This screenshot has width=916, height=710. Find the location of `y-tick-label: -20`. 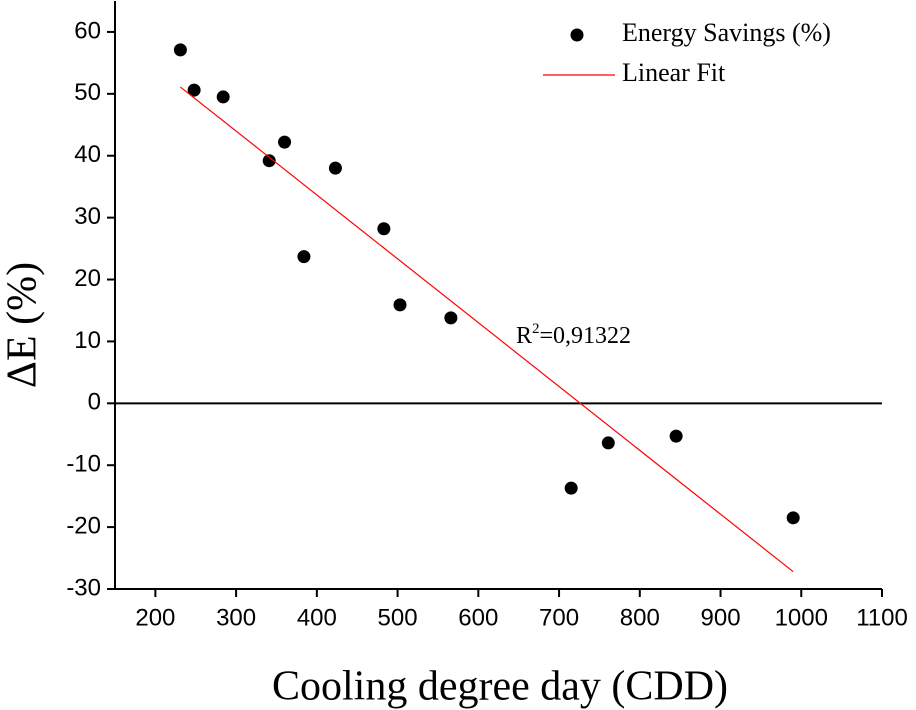

y-tick-label: -20 is located at coordinates (83, 525).